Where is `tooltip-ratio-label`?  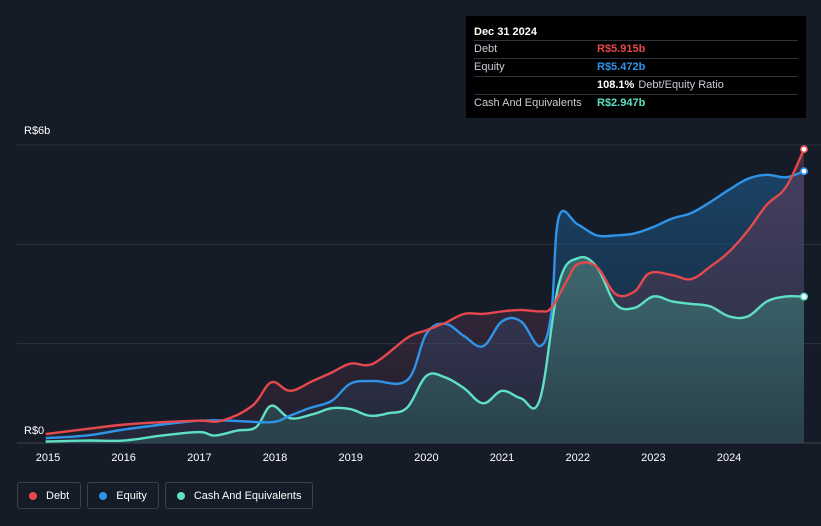
tooltip-ratio-label is located at coordinates (535, 85).